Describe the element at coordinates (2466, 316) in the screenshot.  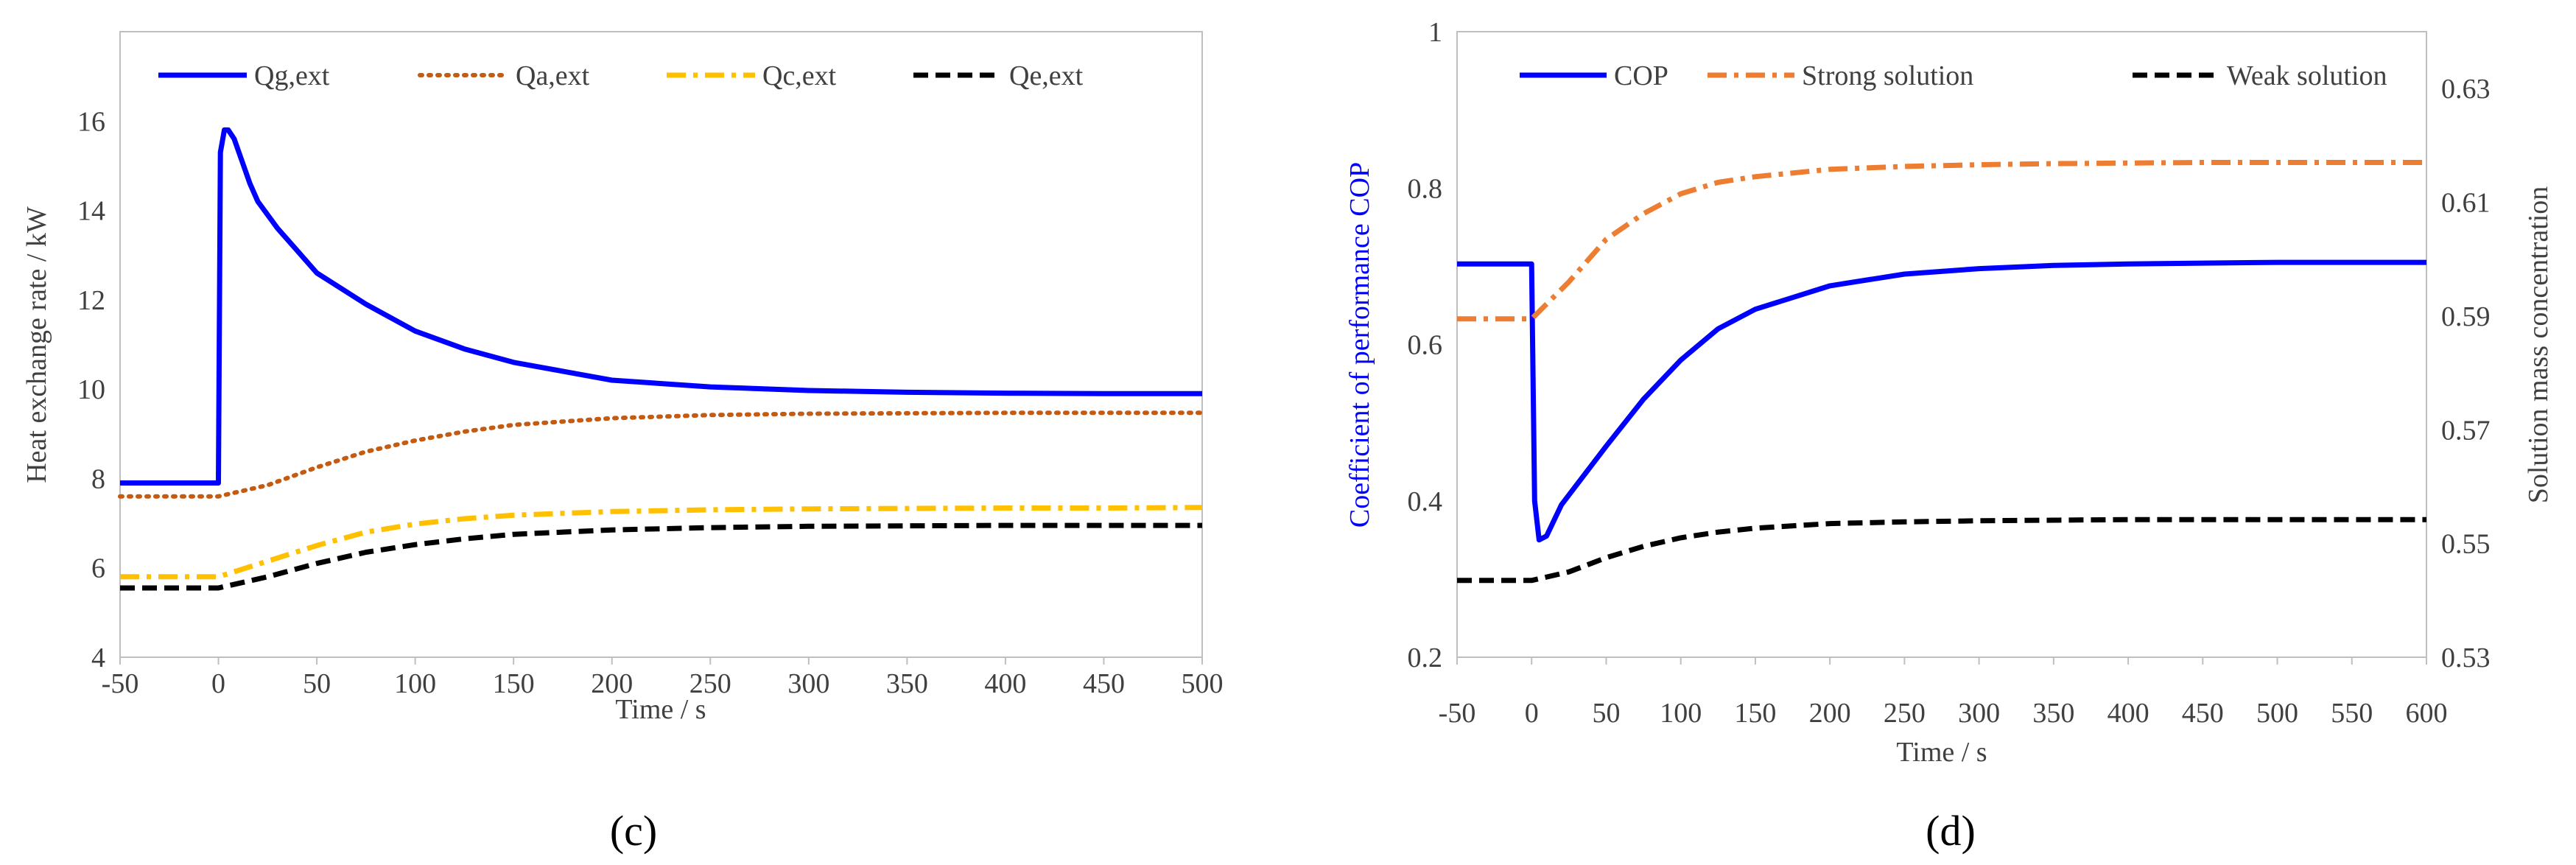
I see `y-tick-label-right: 0.59` at that location.